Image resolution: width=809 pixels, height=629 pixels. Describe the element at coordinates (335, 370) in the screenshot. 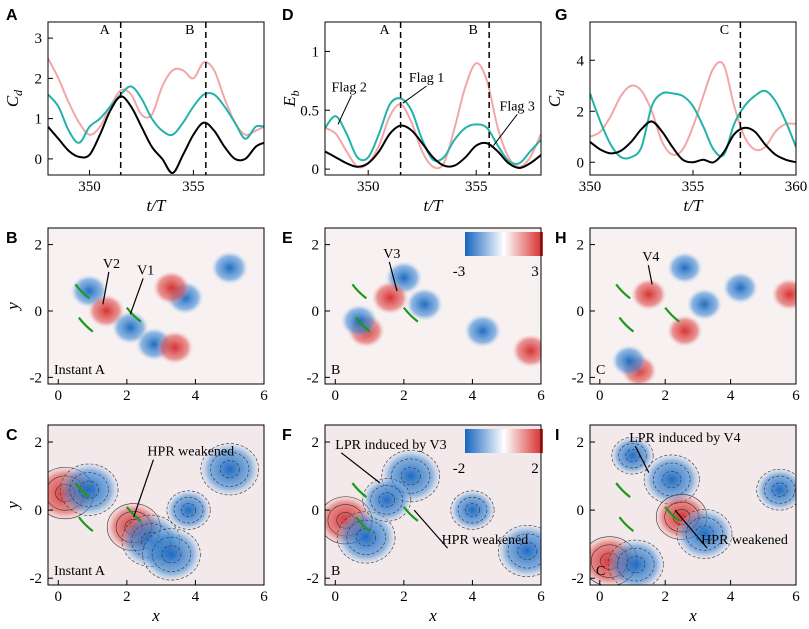

I see `inset-label: B` at that location.